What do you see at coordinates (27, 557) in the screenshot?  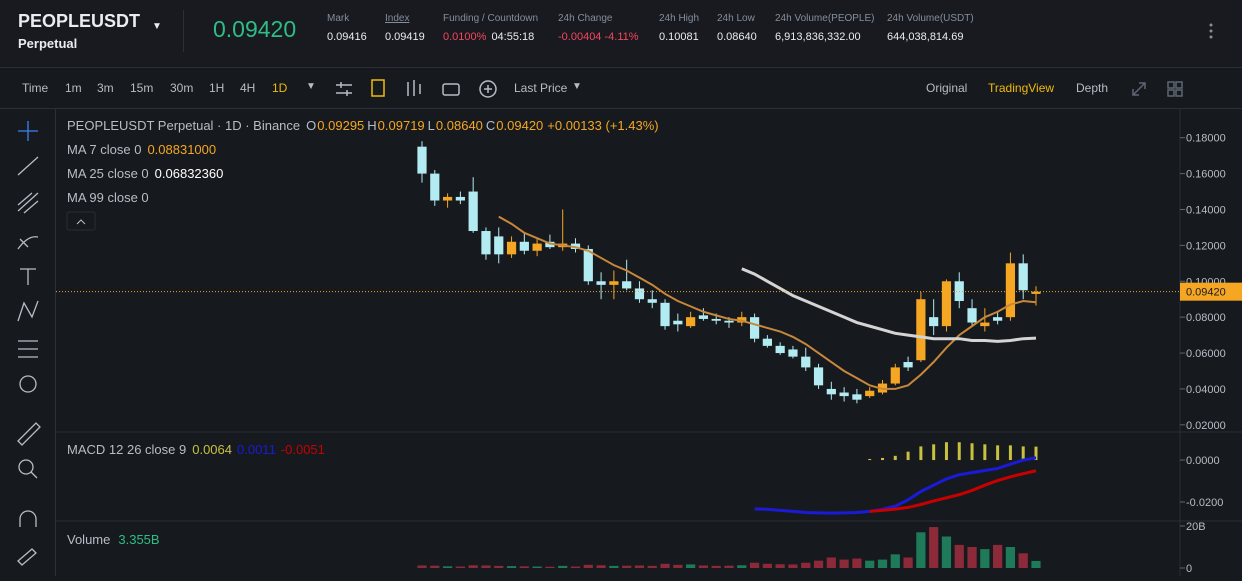 I see `lock-tool` at bounding box center [27, 557].